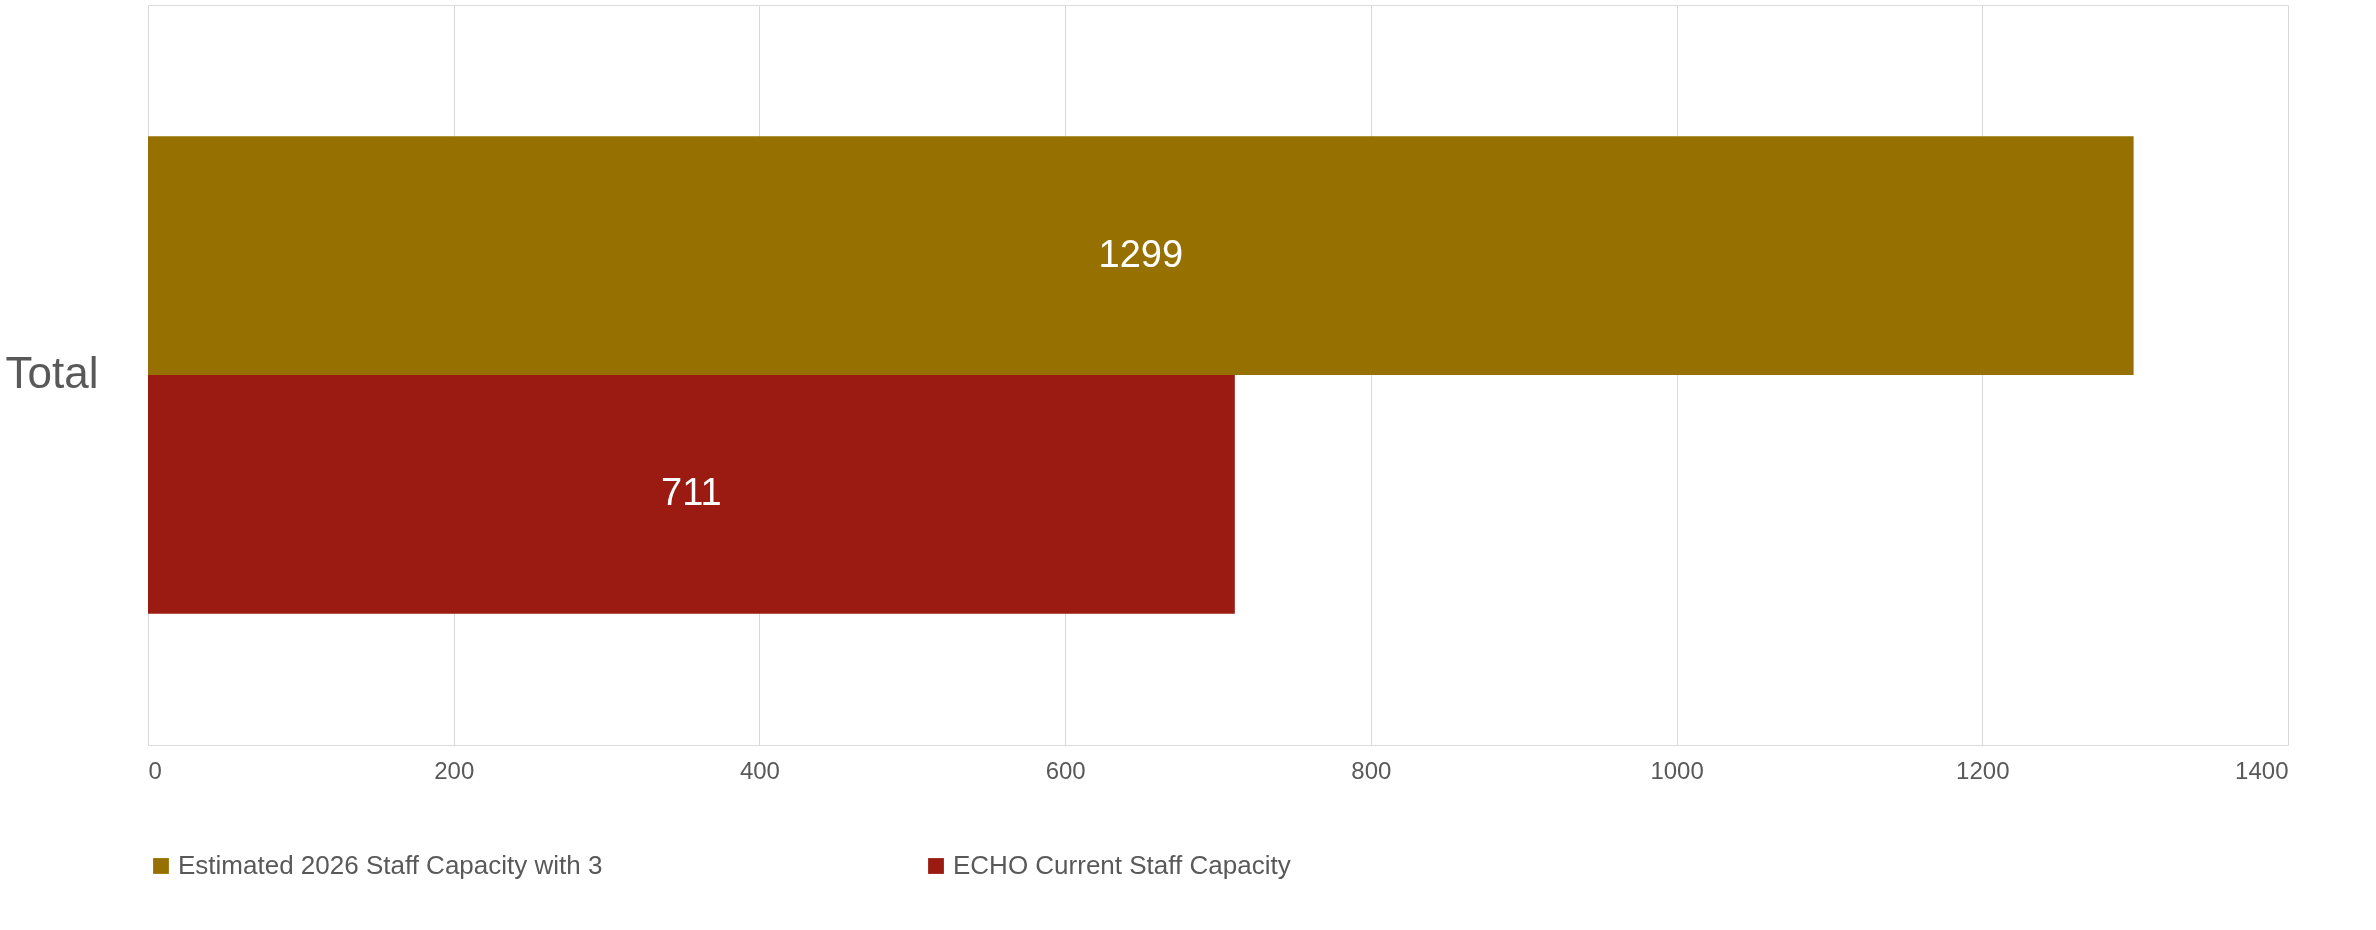  Describe the element at coordinates (1065, 770) in the screenshot. I see `x-tick-label: 600` at that location.